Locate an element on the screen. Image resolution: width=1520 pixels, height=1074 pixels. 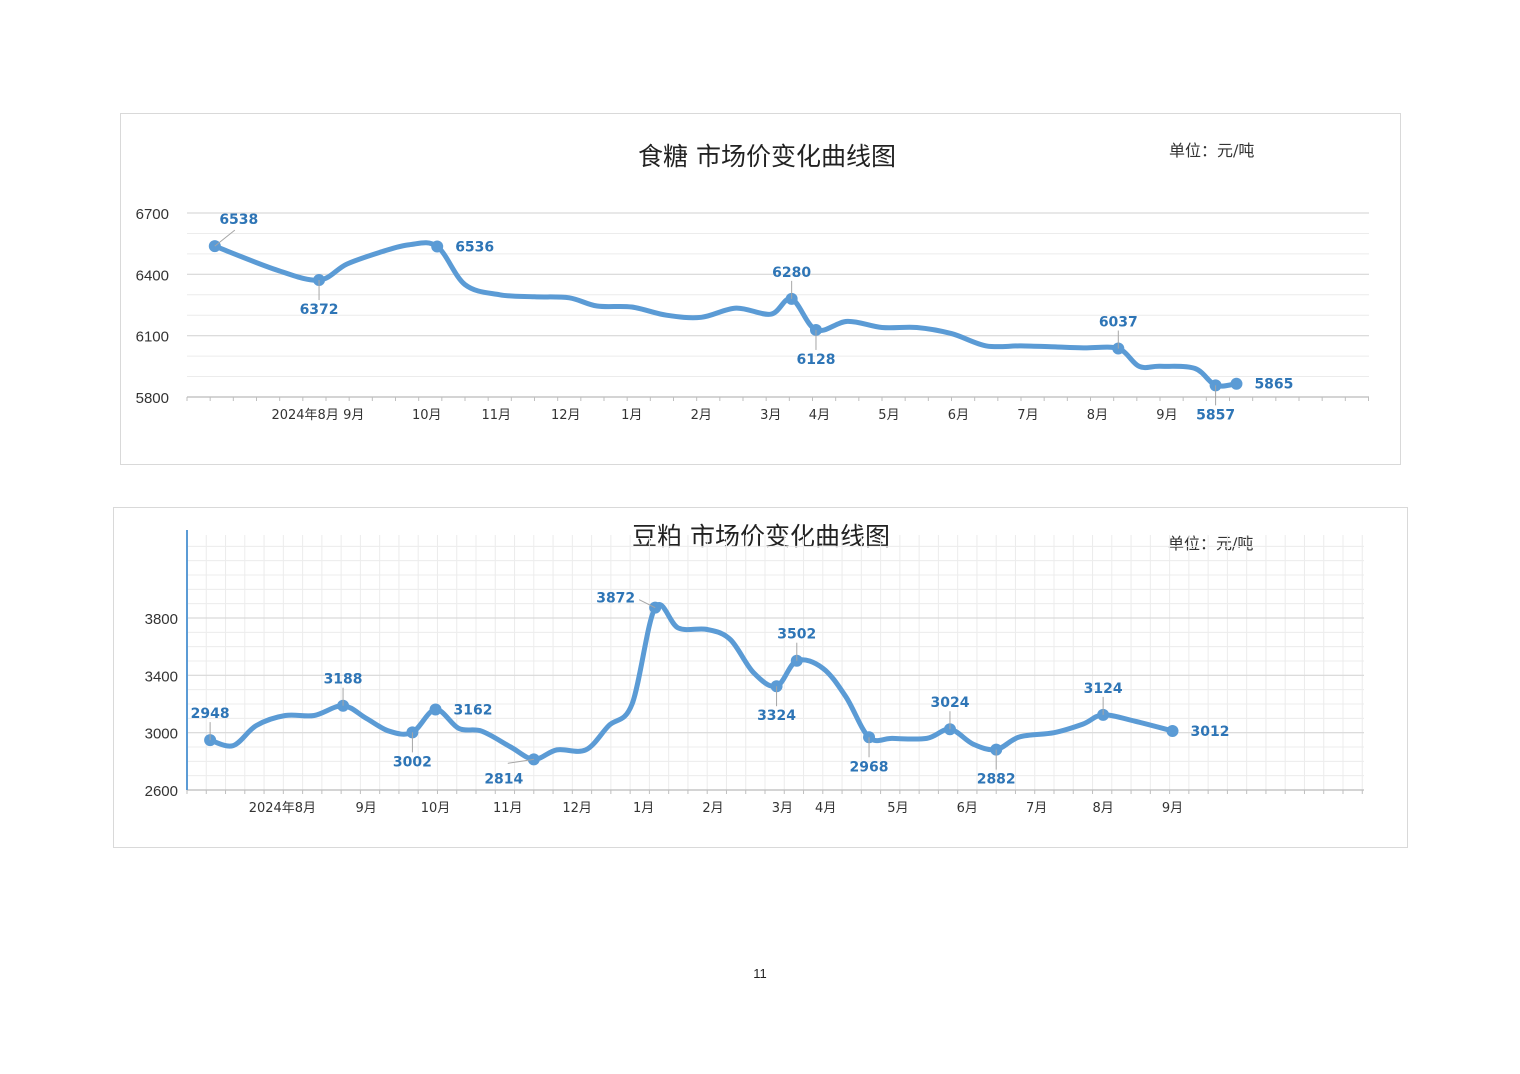
page-number: 11 is located at coordinates (760, 973).